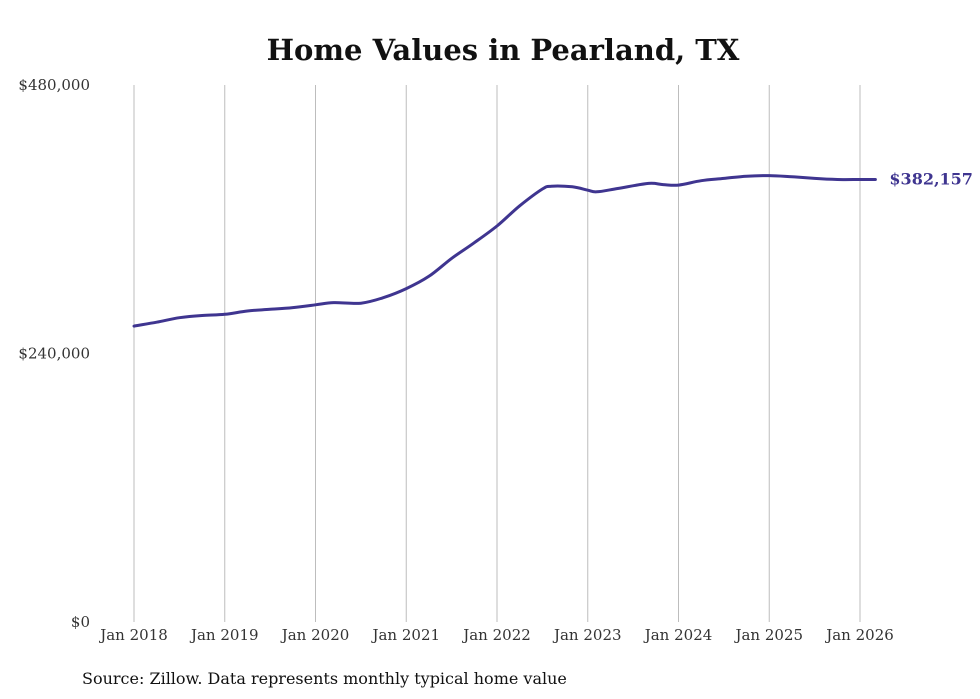 The height and width of the screenshot is (699, 980). I want to click on y-tick-label: $480,000, so click(54, 85).